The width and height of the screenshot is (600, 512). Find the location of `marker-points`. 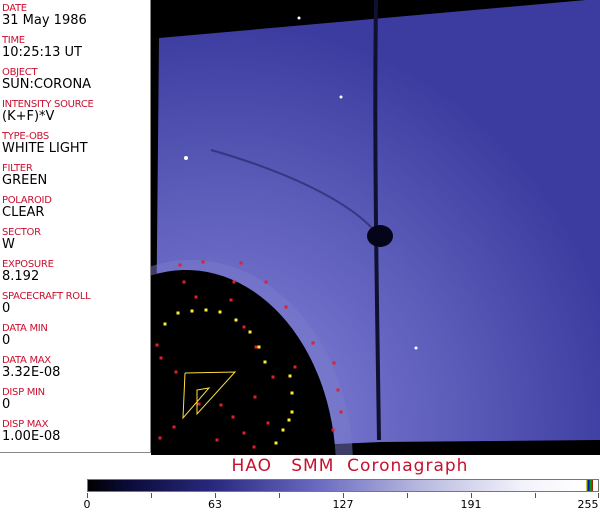

marker-points is located at coordinates (249, 354).